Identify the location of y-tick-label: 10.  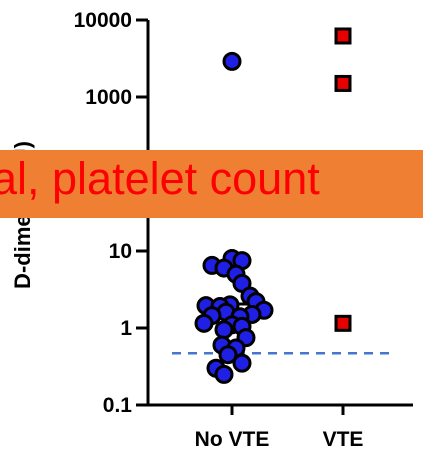
(120, 251).